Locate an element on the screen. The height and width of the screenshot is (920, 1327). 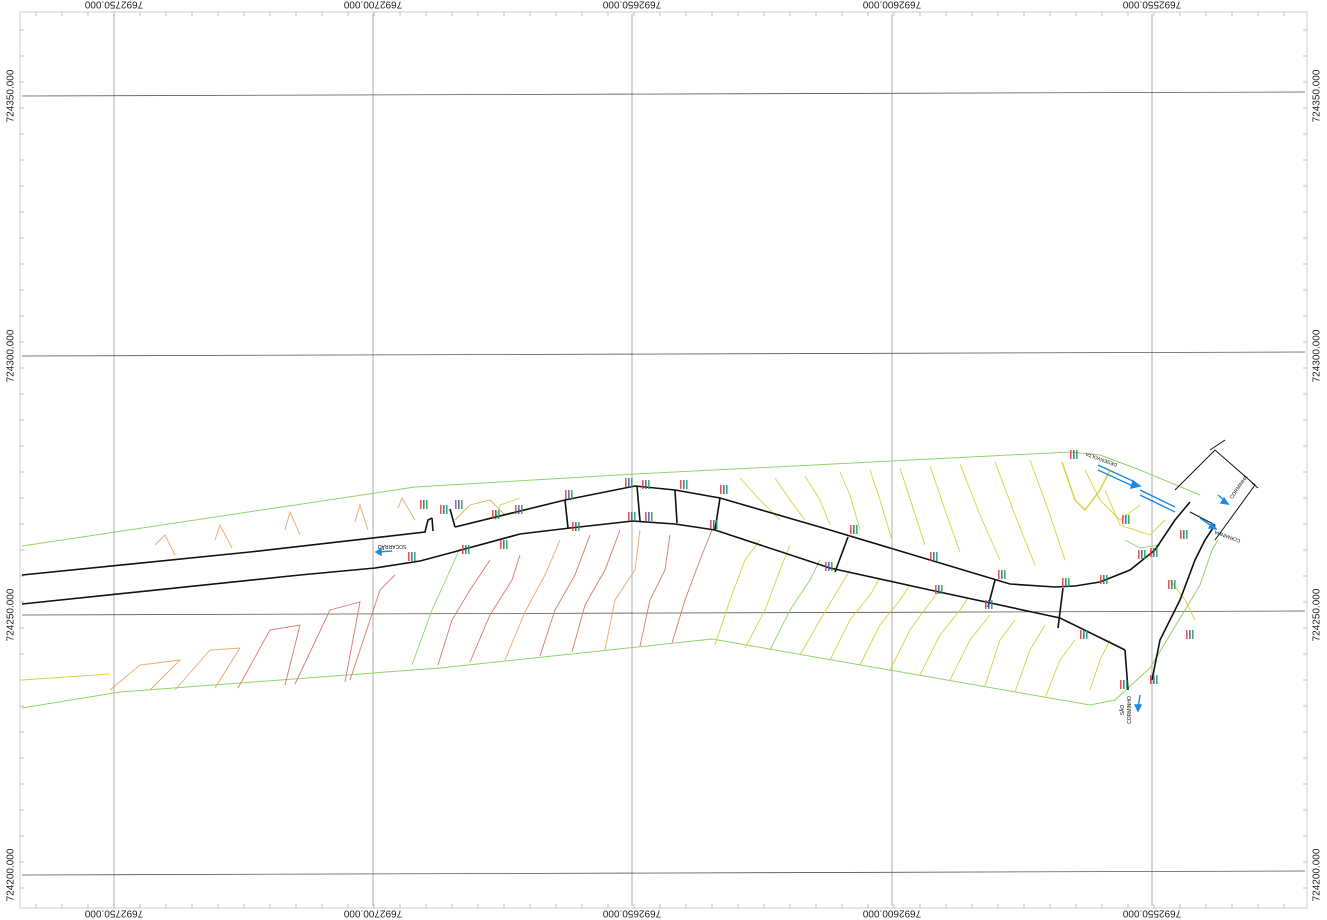
x-coordinate-label: 7692700.000 is located at coordinates (372, 4).